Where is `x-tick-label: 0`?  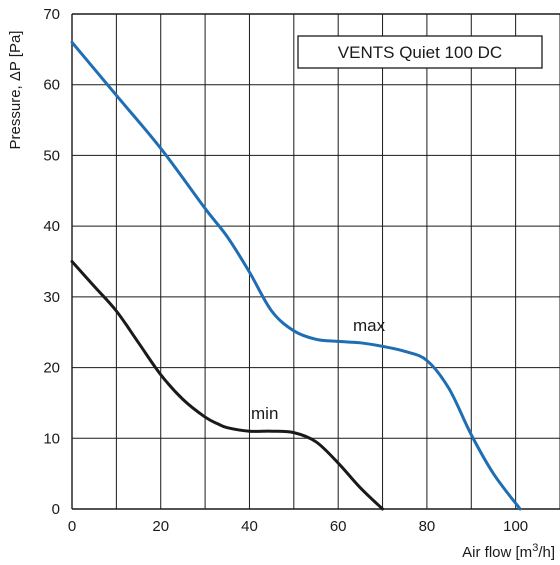
x-tick-label: 0 is located at coordinates (72, 526).